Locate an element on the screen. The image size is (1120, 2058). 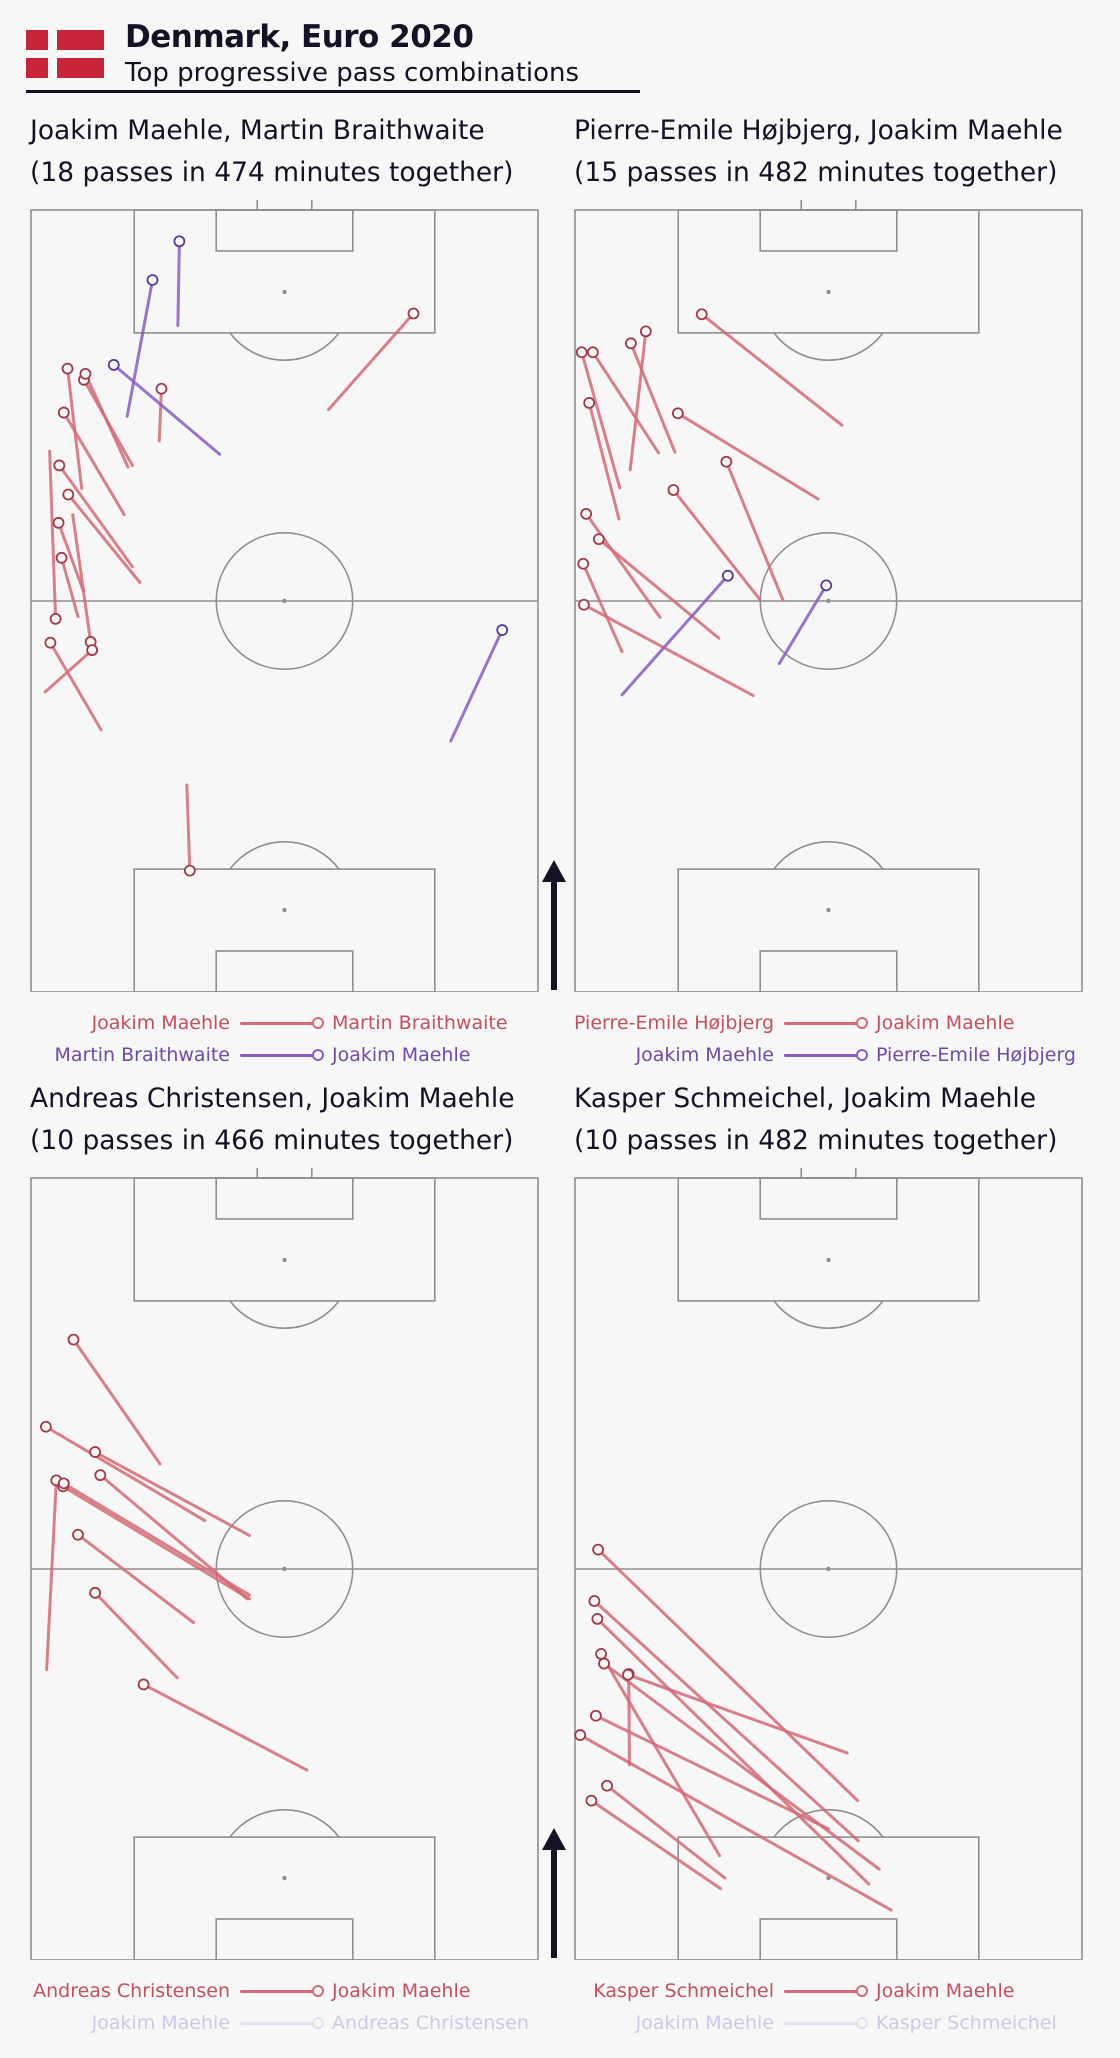
legend-to-label: Pierre-Emile Højbjerg is located at coordinates (976, 1055).